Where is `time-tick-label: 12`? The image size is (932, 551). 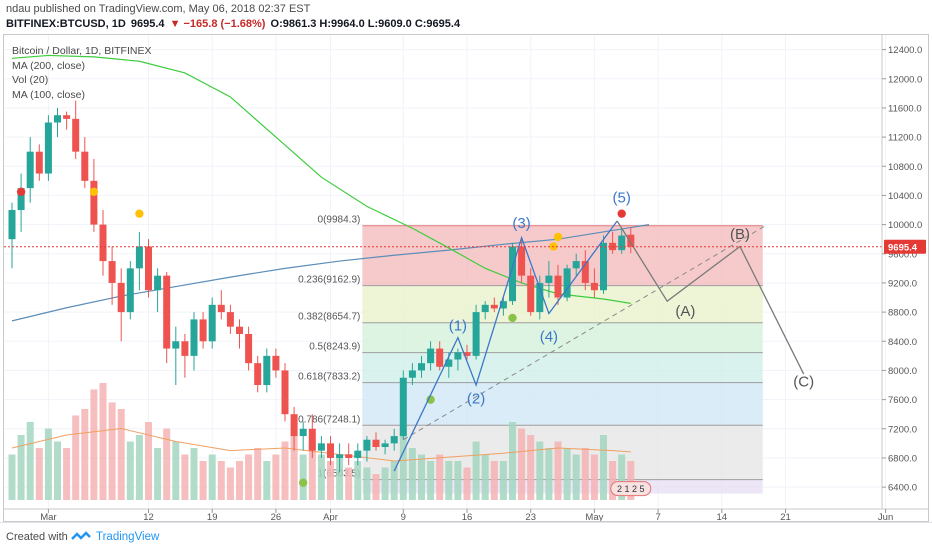
time-tick-label: 12 is located at coordinates (148, 516).